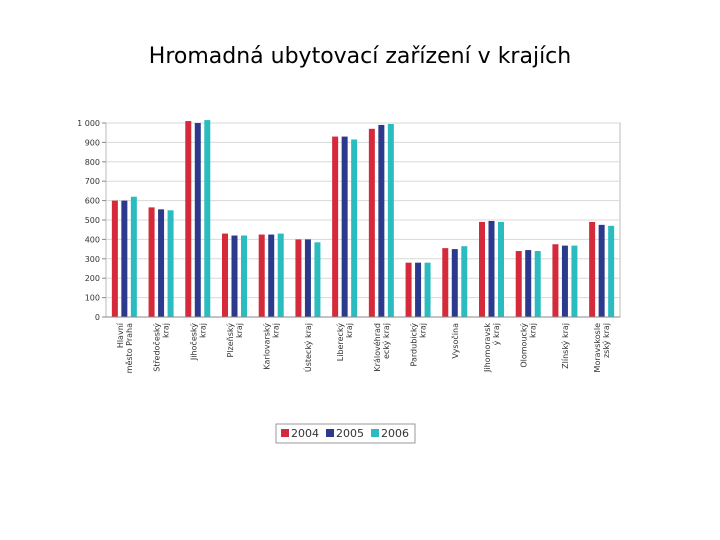  I want to click on category-label: Pardubický, so click(414, 345).